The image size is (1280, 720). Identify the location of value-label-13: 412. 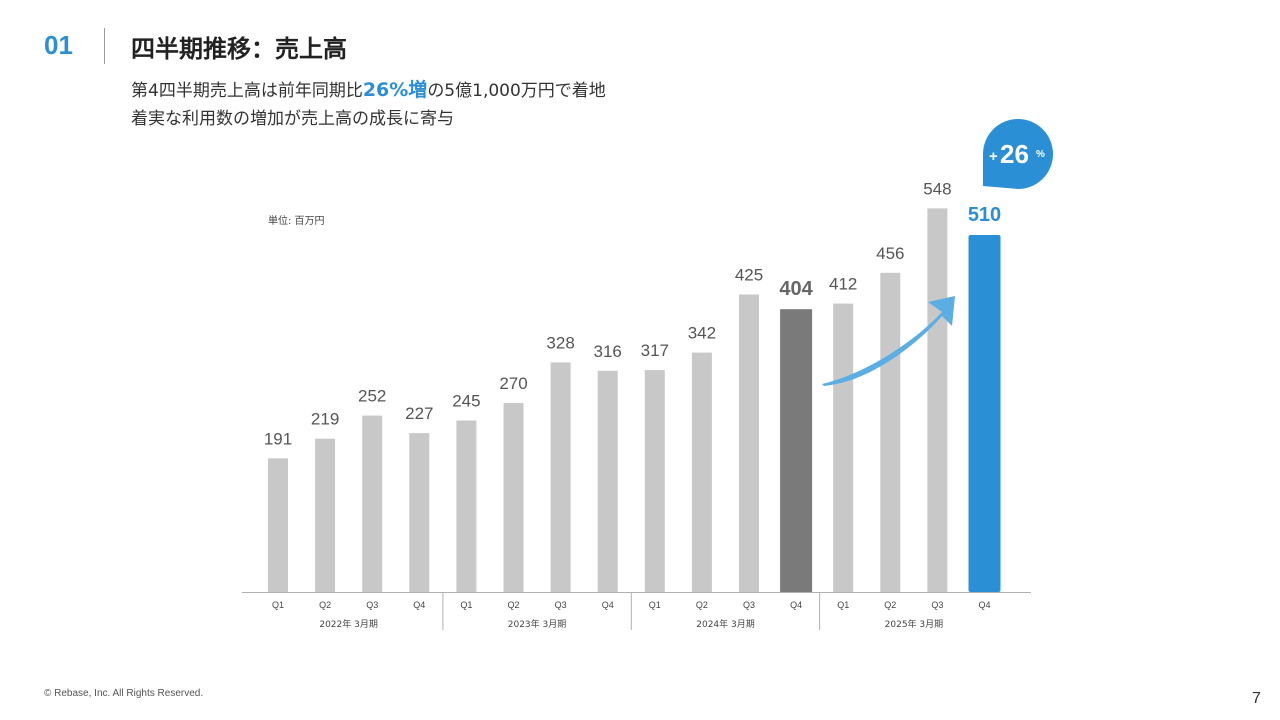
(843, 284).